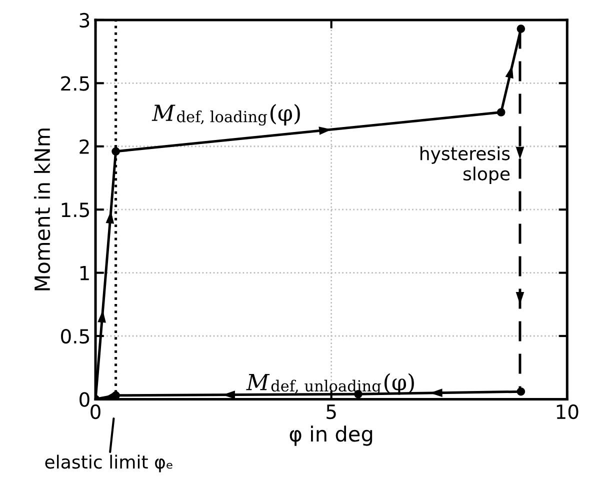  Describe the element at coordinates (75, 210) in the screenshot. I see `y-tick-label: 1.5` at that location.